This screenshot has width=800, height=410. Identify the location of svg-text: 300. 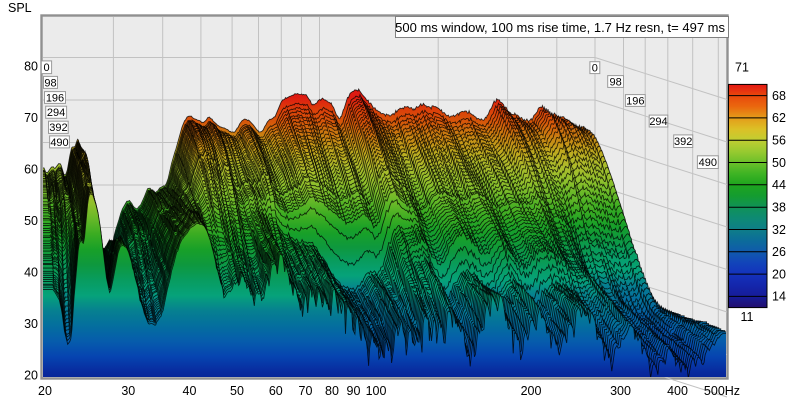
(620, 391).